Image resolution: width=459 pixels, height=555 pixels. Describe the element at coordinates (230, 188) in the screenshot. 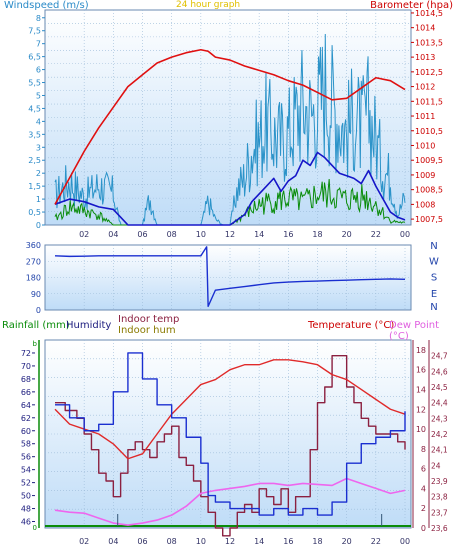

I see `wind-average-series` at that location.